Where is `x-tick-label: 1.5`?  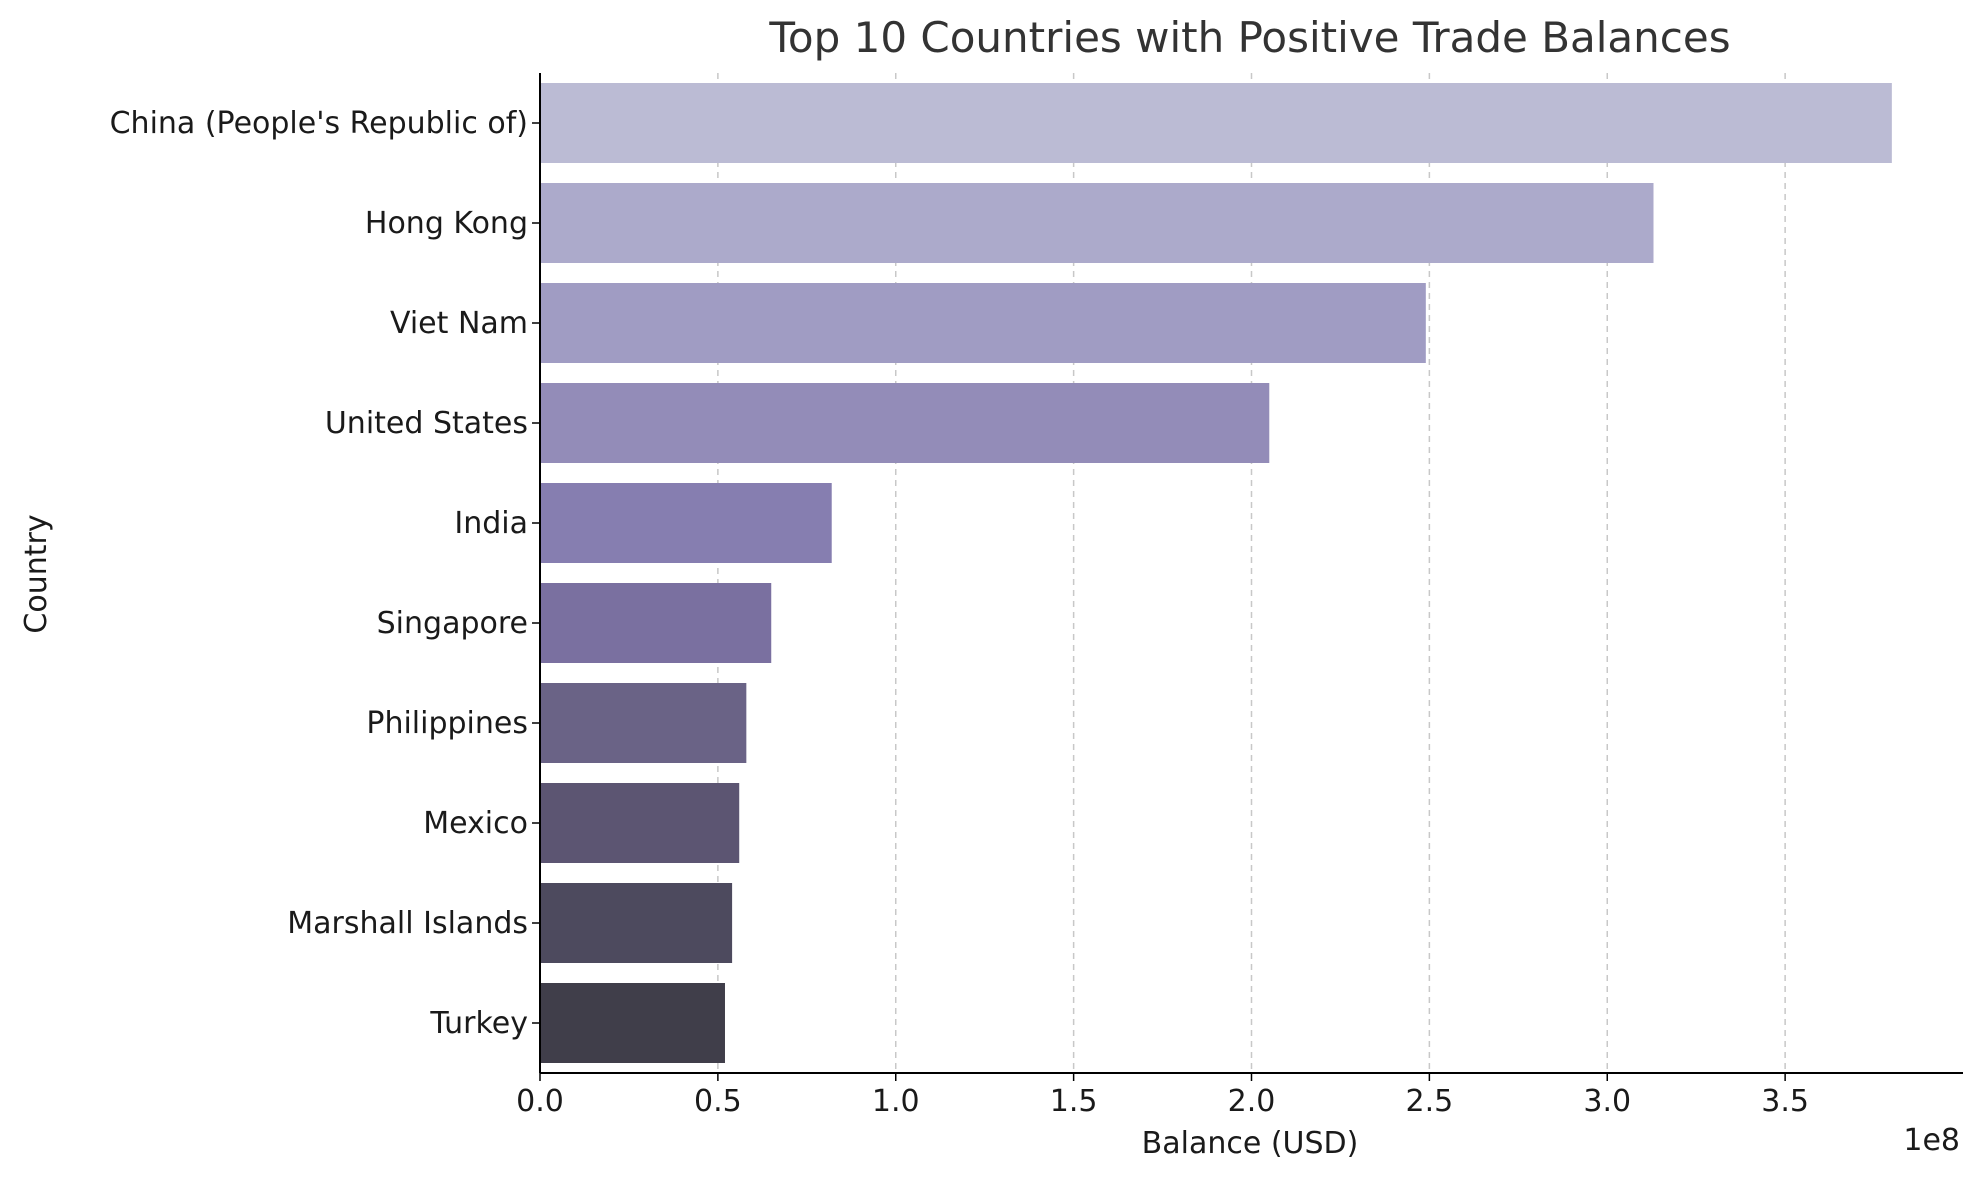
x-tick-label: 1.5 is located at coordinates (1074, 1101).